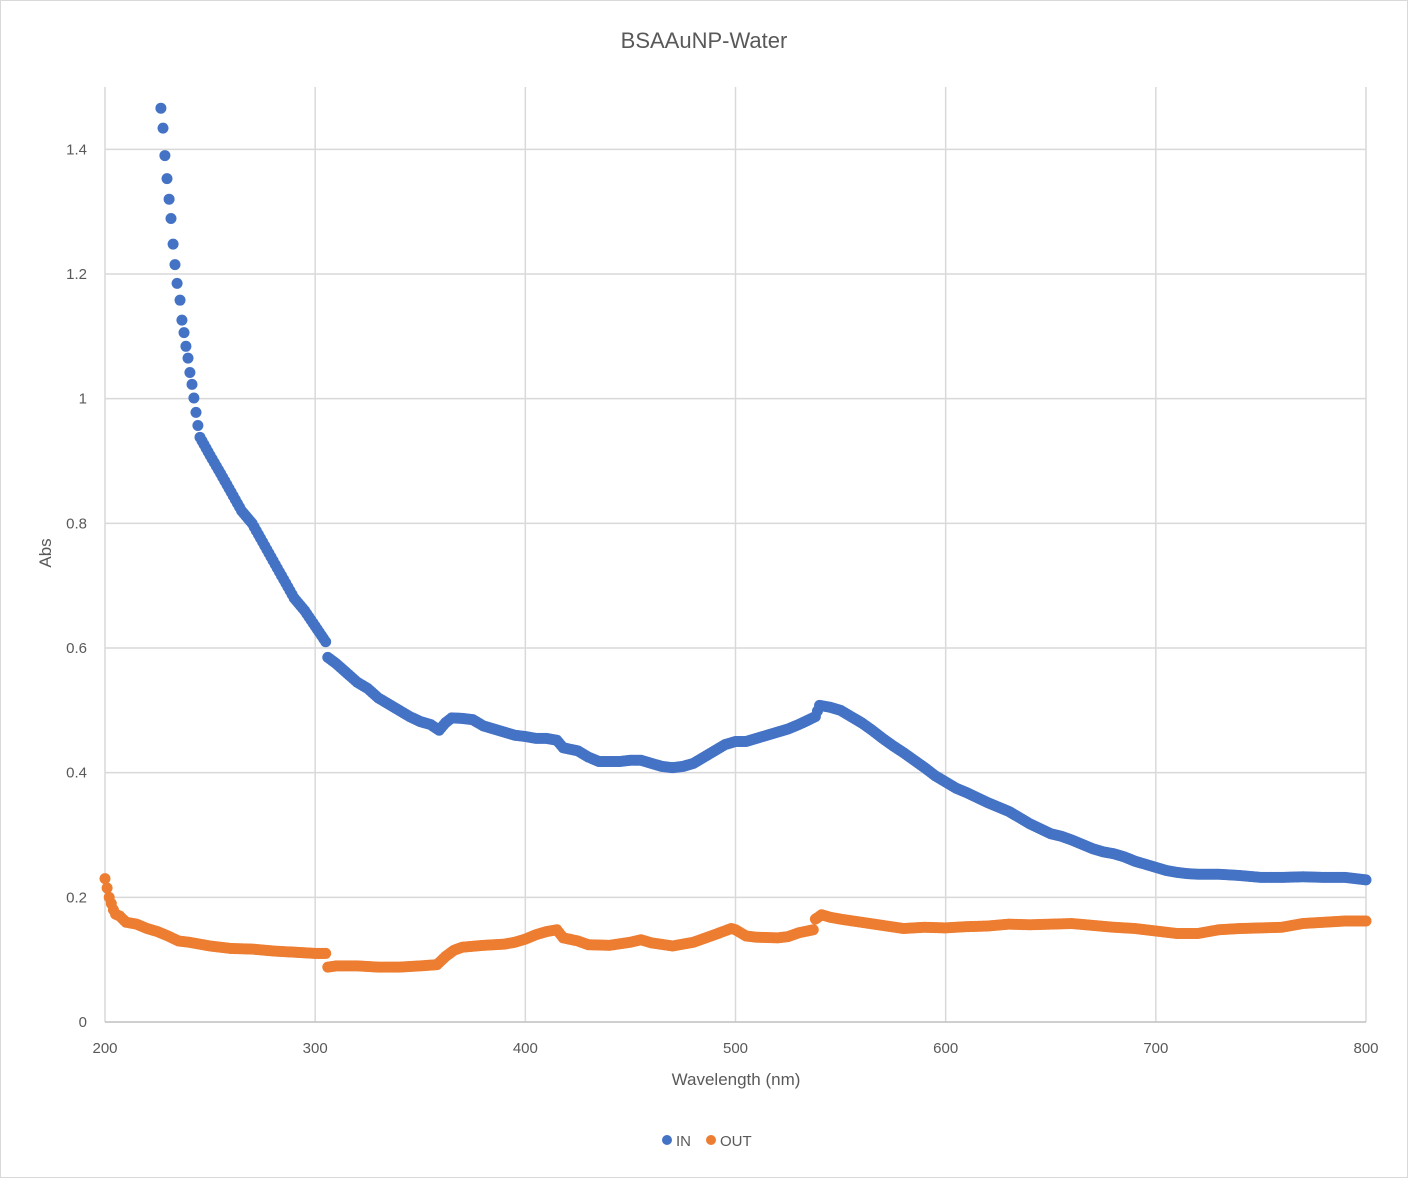 This screenshot has width=1408, height=1178. Describe the element at coordinates (83, 1022) in the screenshot. I see `y-tick-label: 0` at that location.